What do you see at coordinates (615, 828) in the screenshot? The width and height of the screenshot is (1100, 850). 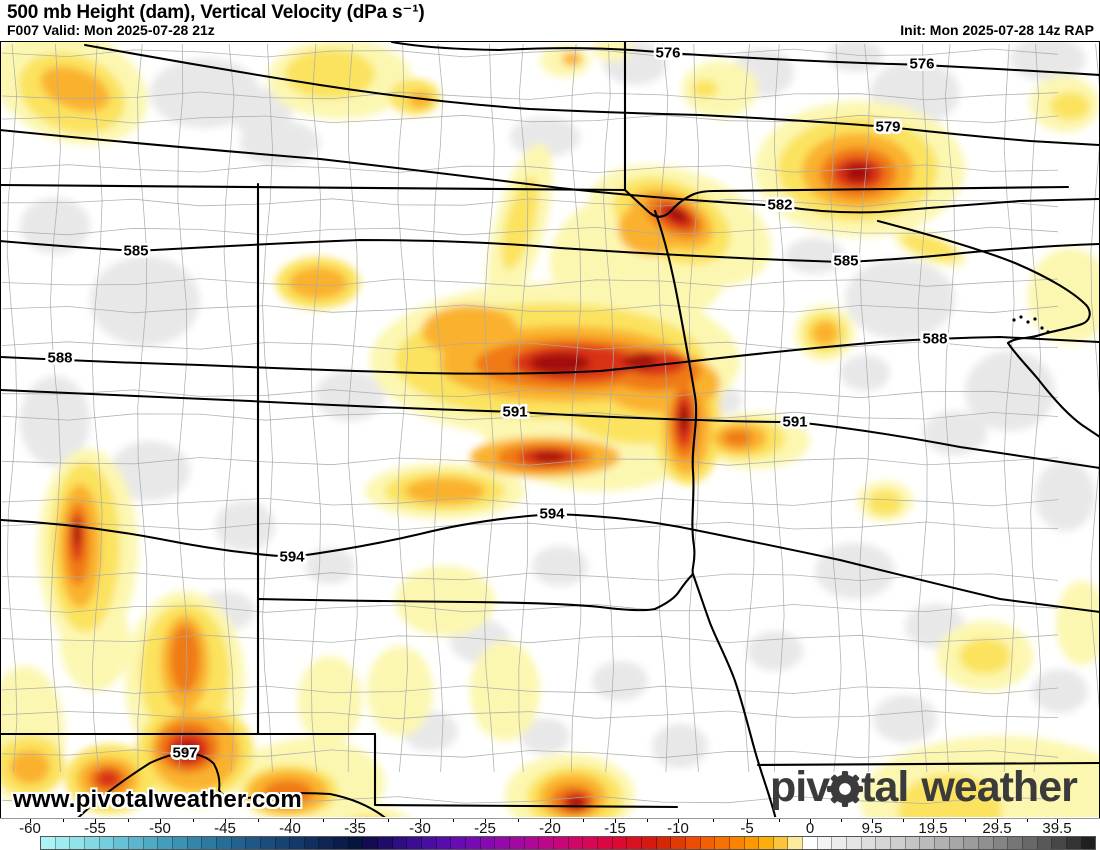 I see `colorbar-tick-label: -15` at bounding box center [615, 828].